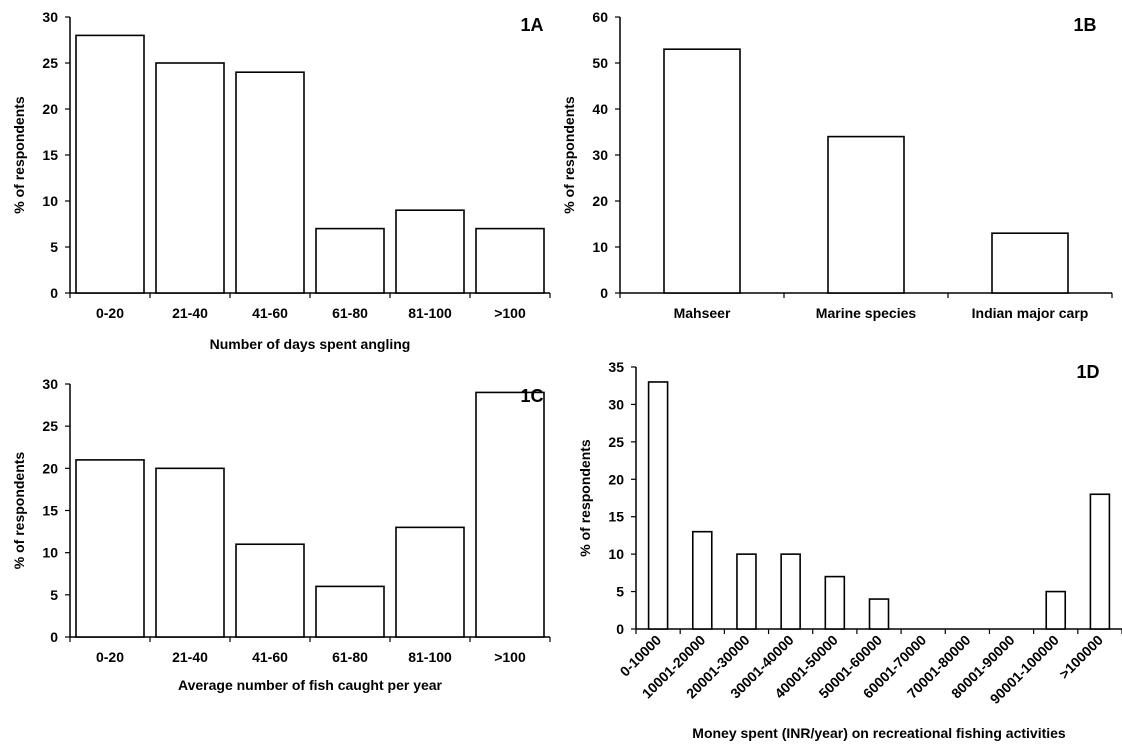 The image size is (1122, 749). I want to click on x-axis-title: Number of days spent angling, so click(310, 344).